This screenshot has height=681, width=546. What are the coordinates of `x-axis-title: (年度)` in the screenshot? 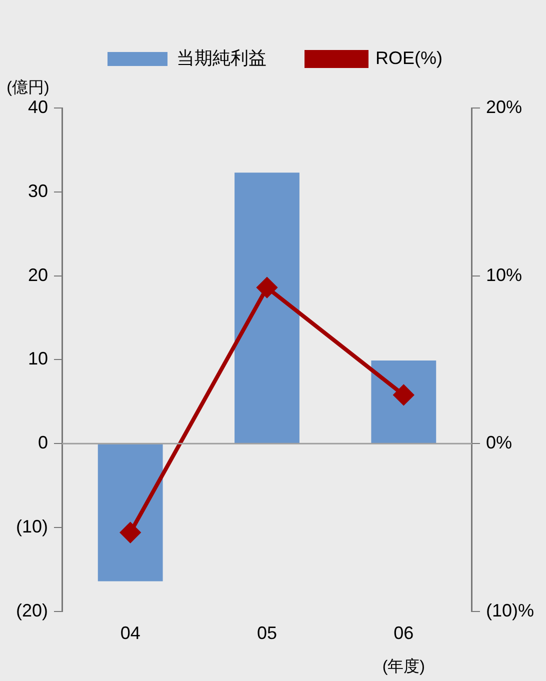 It's located at (403, 666).